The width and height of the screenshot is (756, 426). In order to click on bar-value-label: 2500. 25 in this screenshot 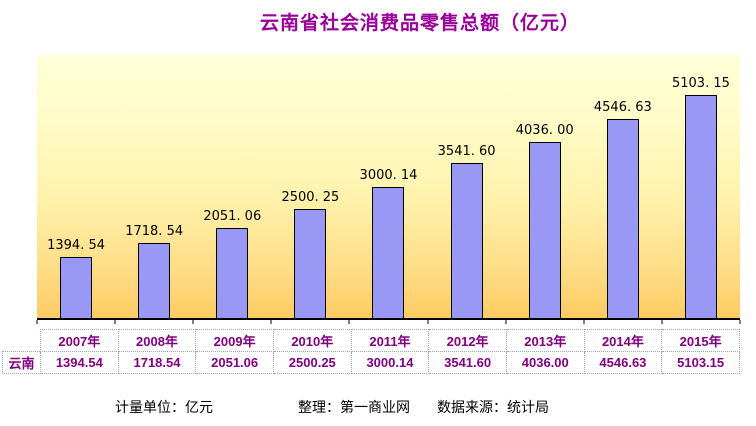, I will do `click(310, 197)`.